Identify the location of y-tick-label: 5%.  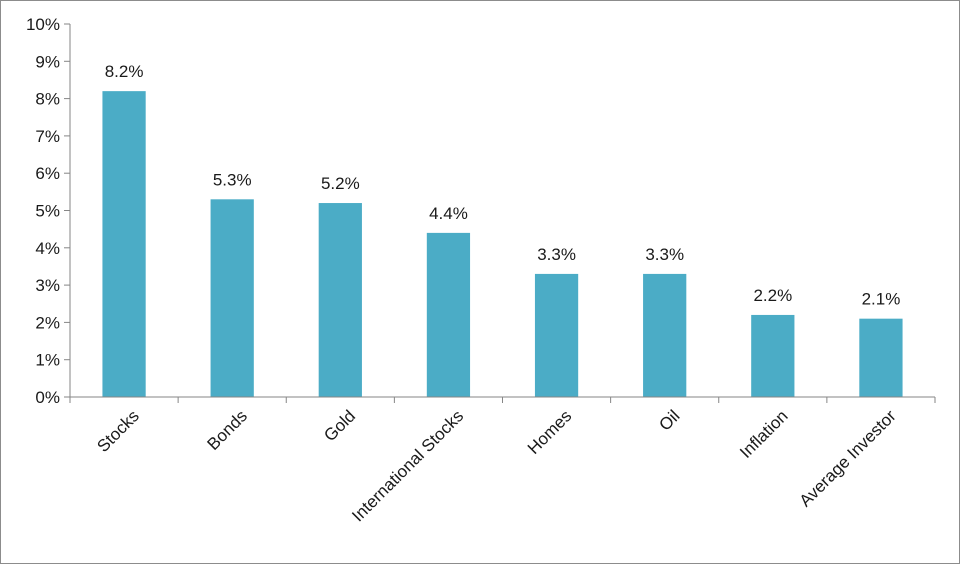
(47, 211).